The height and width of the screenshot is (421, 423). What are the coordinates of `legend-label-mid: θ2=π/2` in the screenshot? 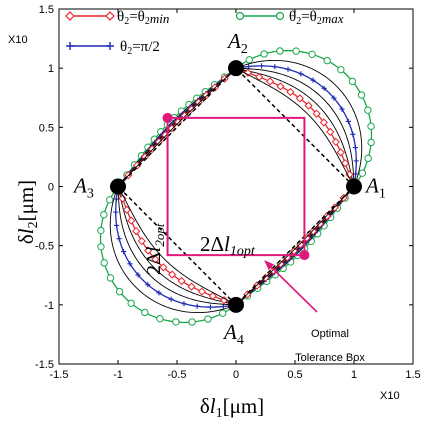 It's located at (140, 48).